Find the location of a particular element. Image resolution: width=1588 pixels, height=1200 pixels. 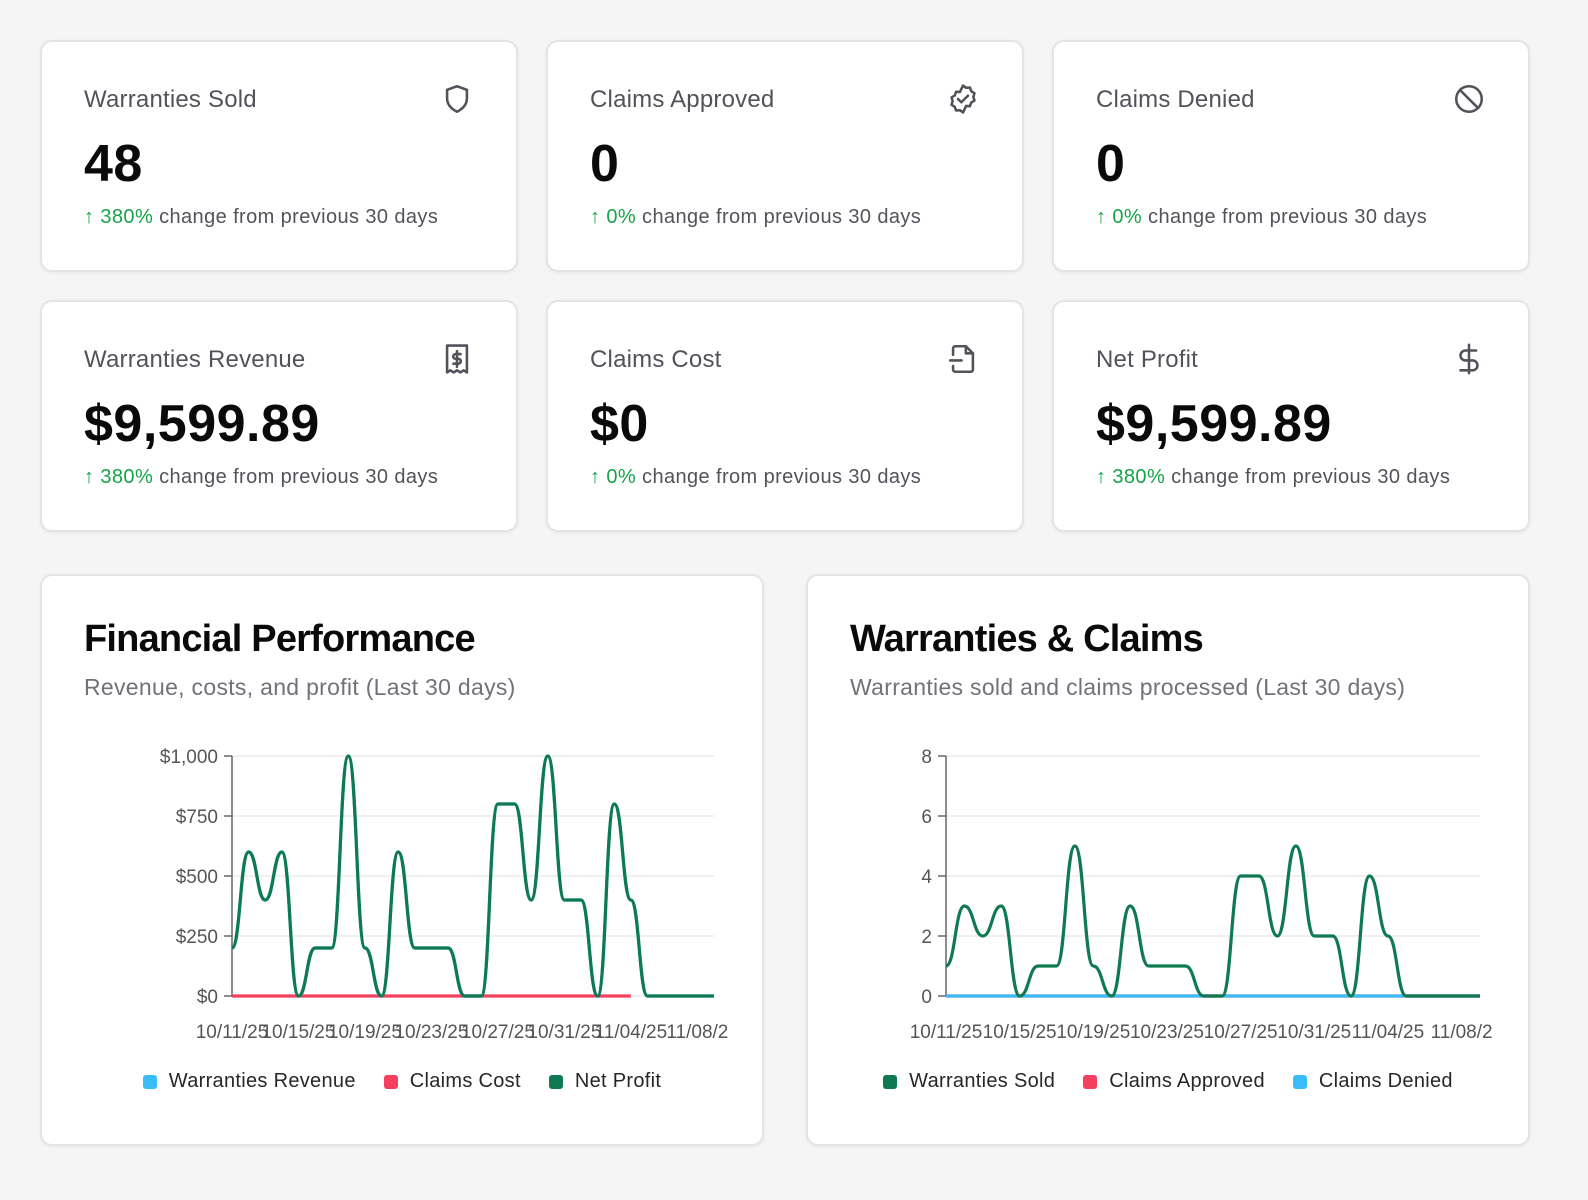

chart-legend: Warranties Revenue Claims Cost Net Profit is located at coordinates (402, 1081).